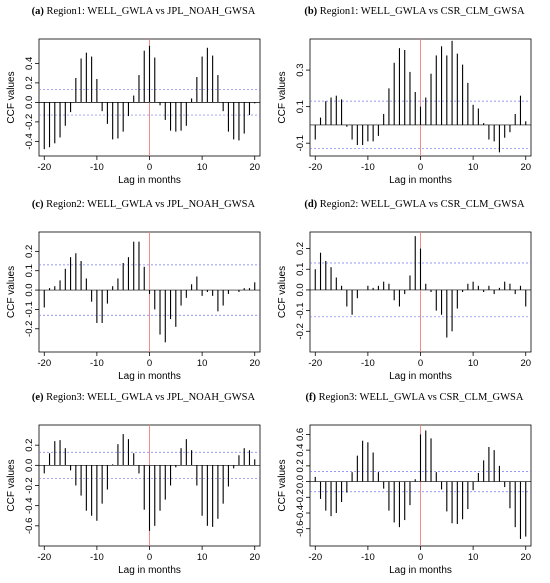  I want to click on panel-label: (c), so click(38, 204).